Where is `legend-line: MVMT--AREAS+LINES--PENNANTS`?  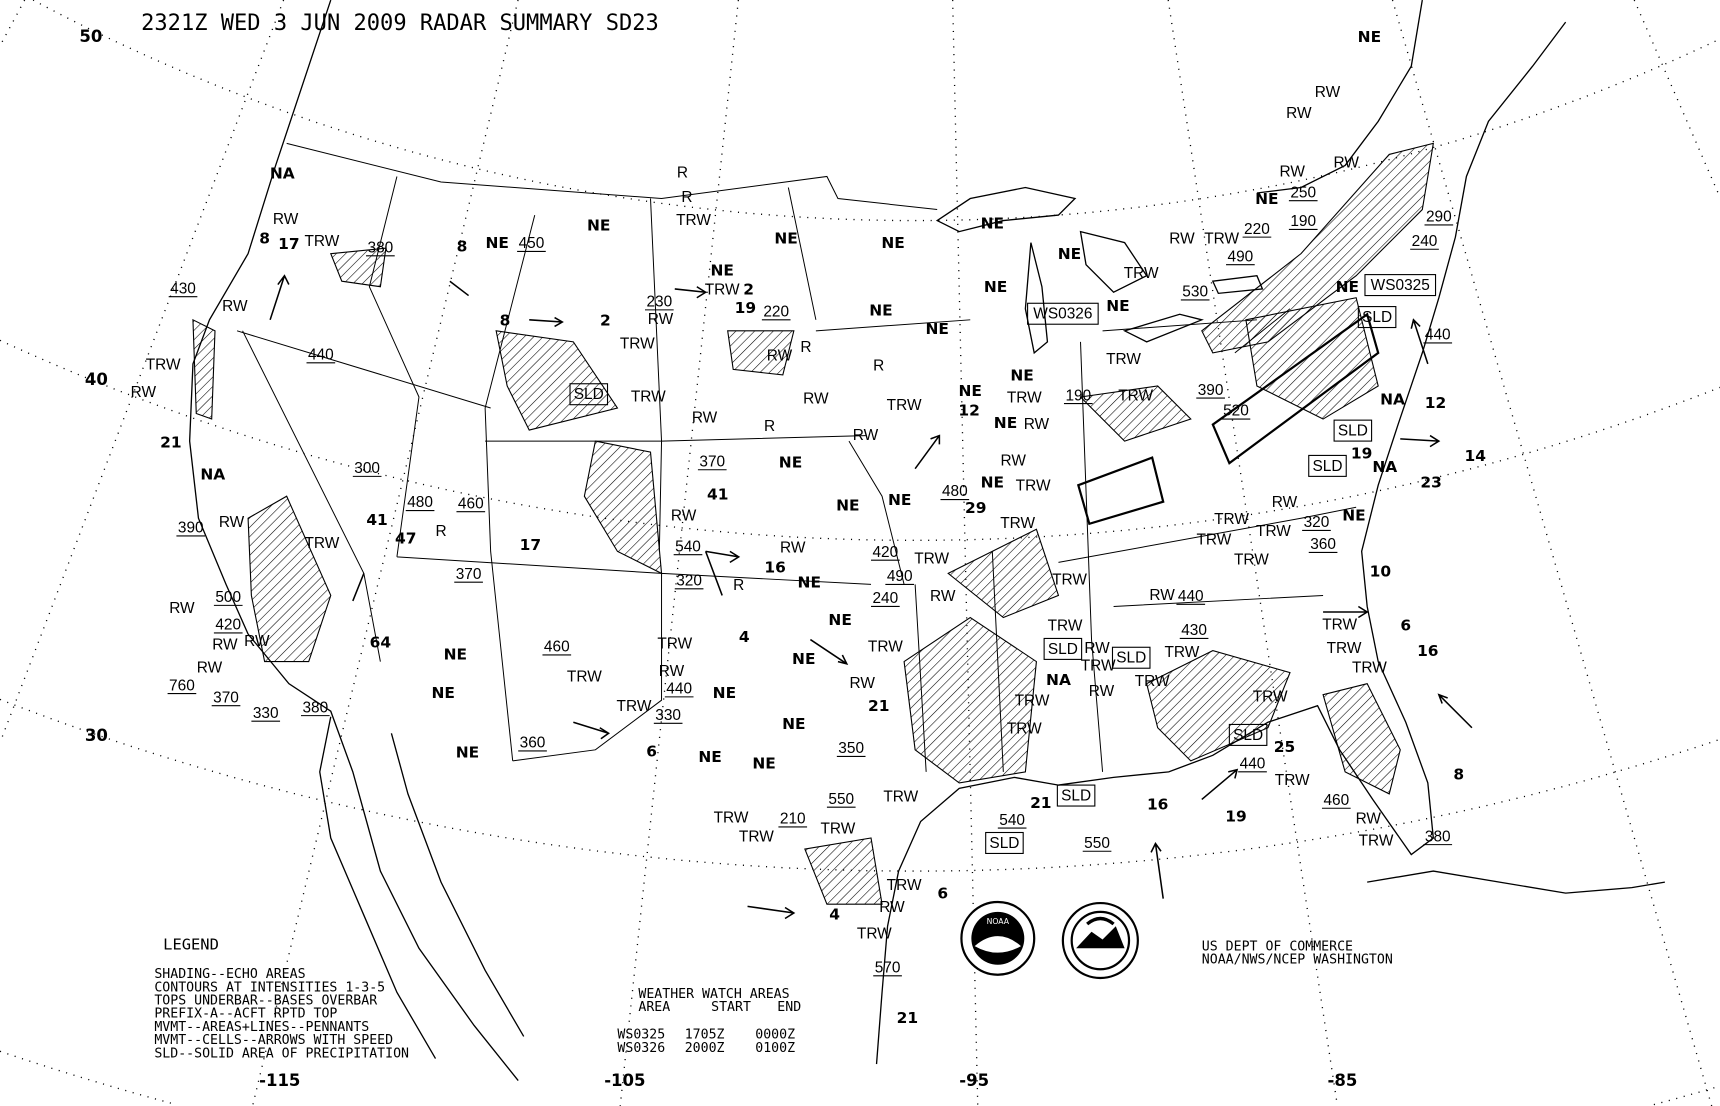
legend-line: MVMT--AREAS+LINES--PENNANTS is located at coordinates (261, 1027).